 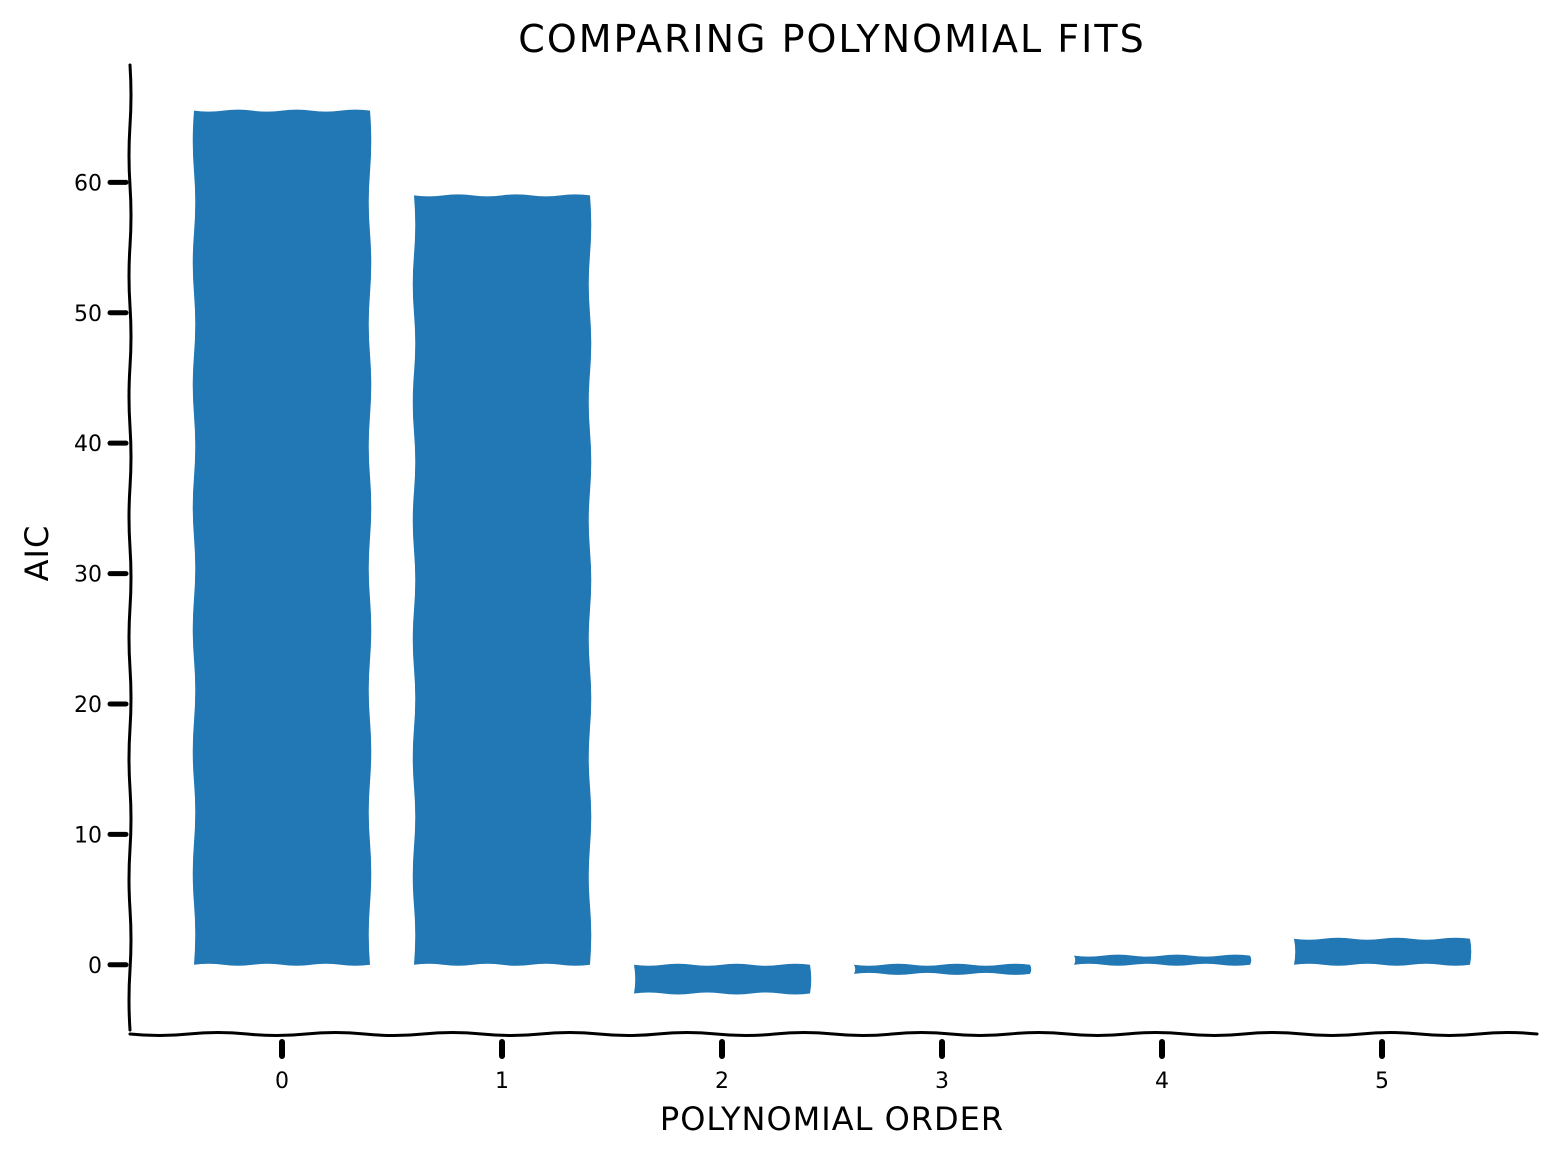 What do you see at coordinates (722, 1081) in the screenshot?
I see `x-tick-label: 2` at bounding box center [722, 1081].